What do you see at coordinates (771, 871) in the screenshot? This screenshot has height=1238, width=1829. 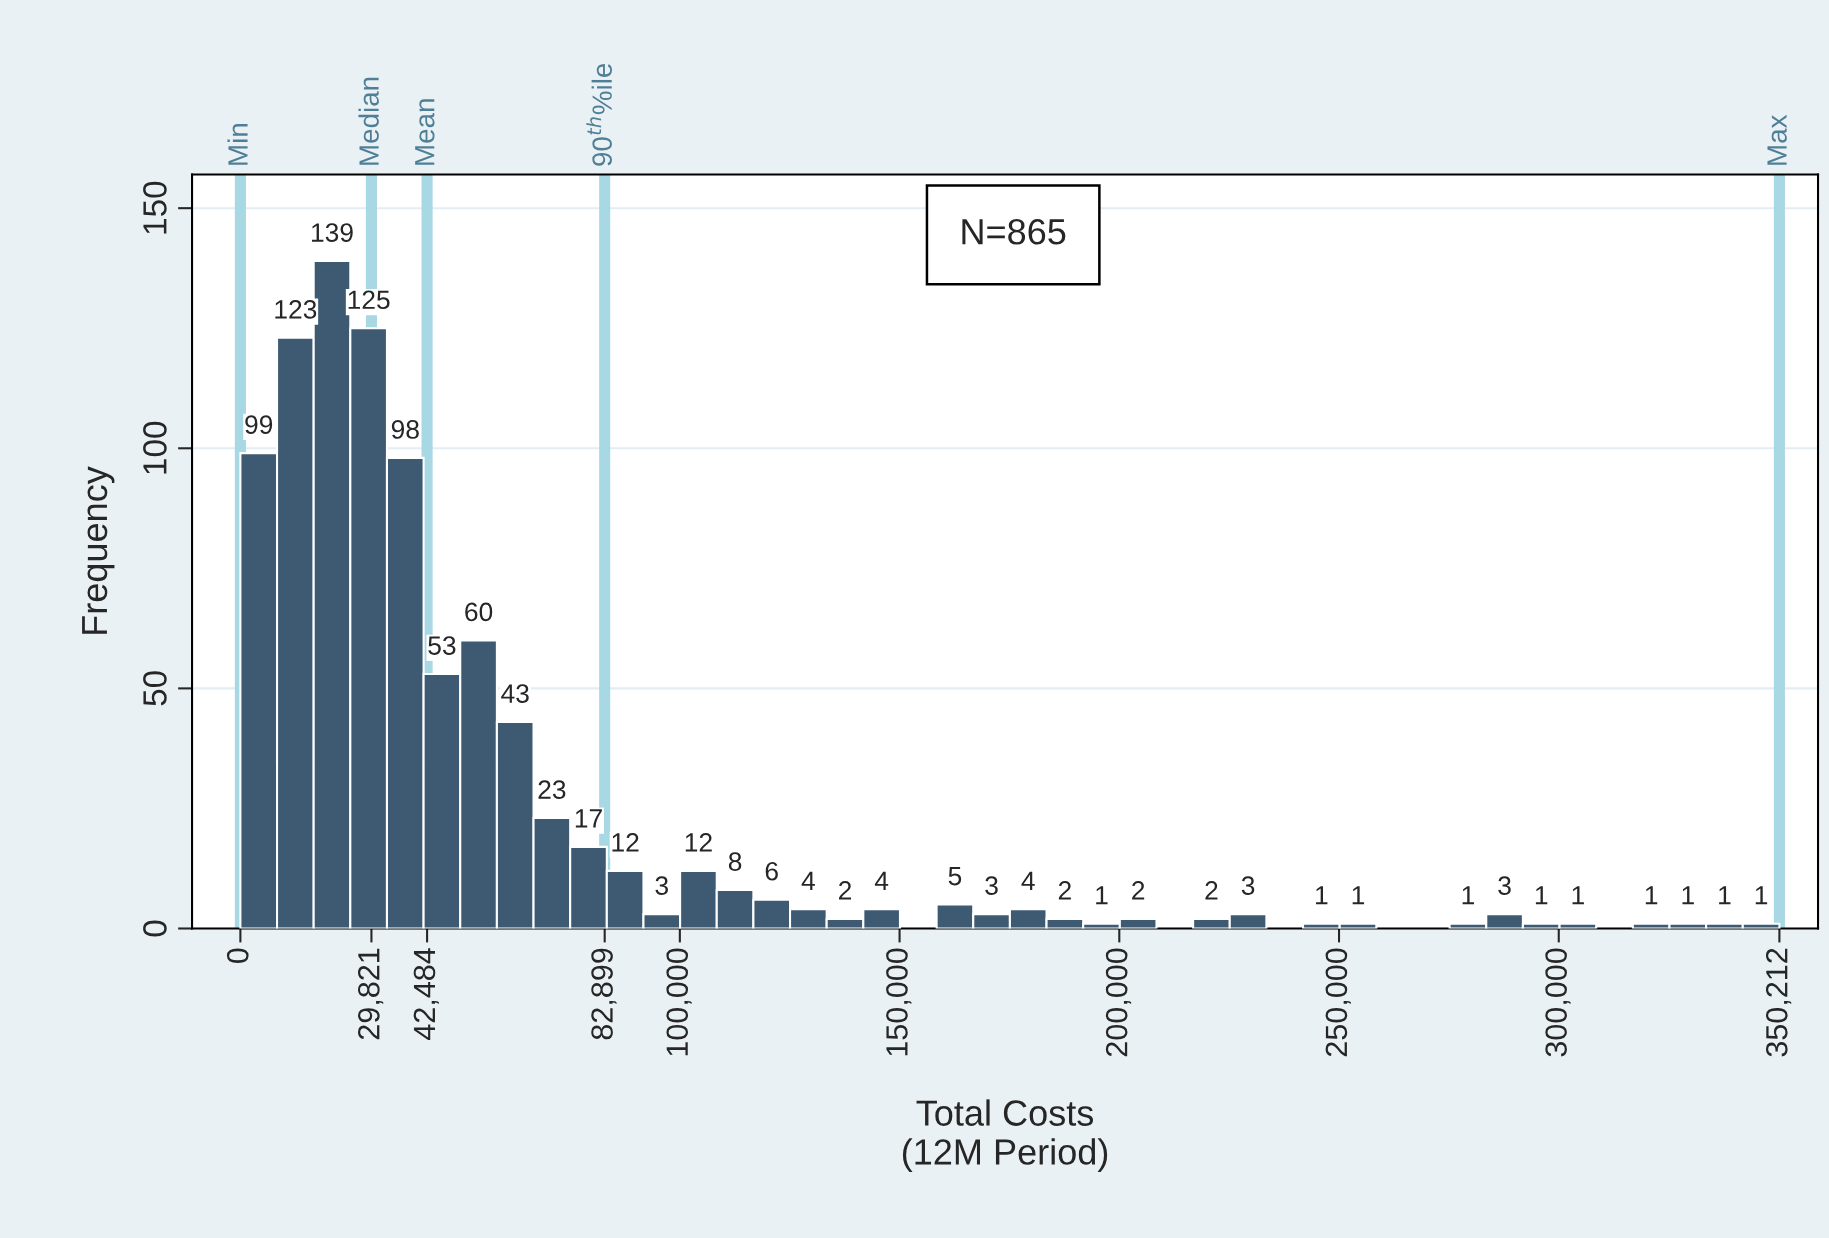 I see `data-label: 6` at bounding box center [771, 871].